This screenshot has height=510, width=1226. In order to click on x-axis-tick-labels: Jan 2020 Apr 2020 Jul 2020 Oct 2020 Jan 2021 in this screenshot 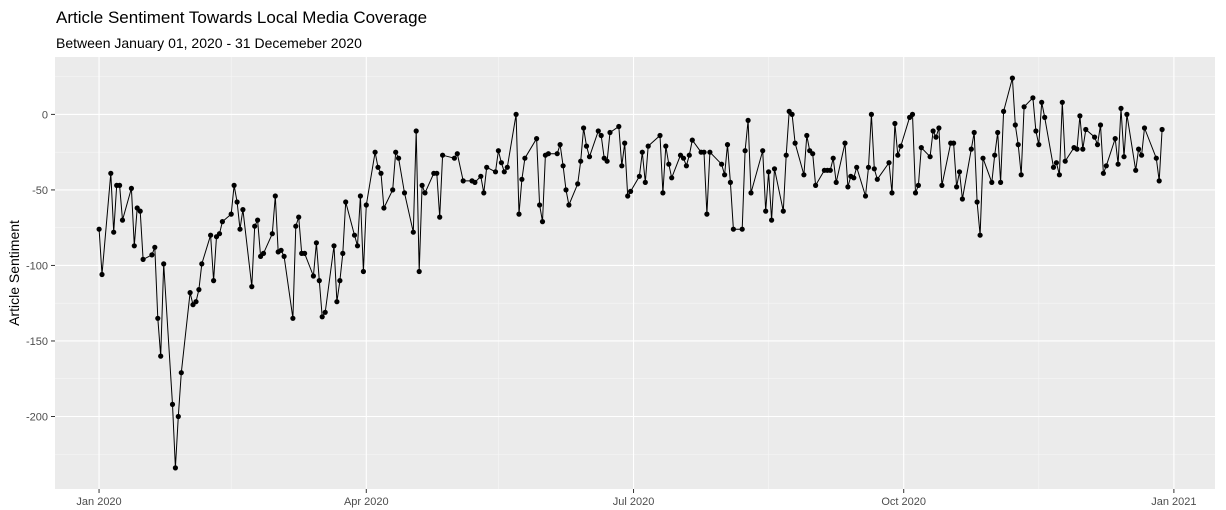, I will do `click(636, 502)`.